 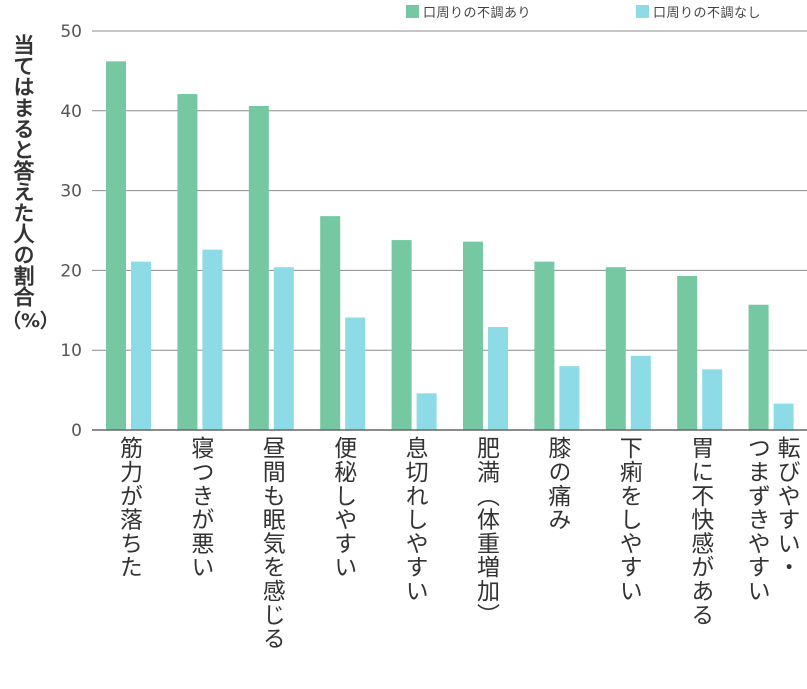 I want to click on y-axis-unit: （%）, so click(x=31, y=321).